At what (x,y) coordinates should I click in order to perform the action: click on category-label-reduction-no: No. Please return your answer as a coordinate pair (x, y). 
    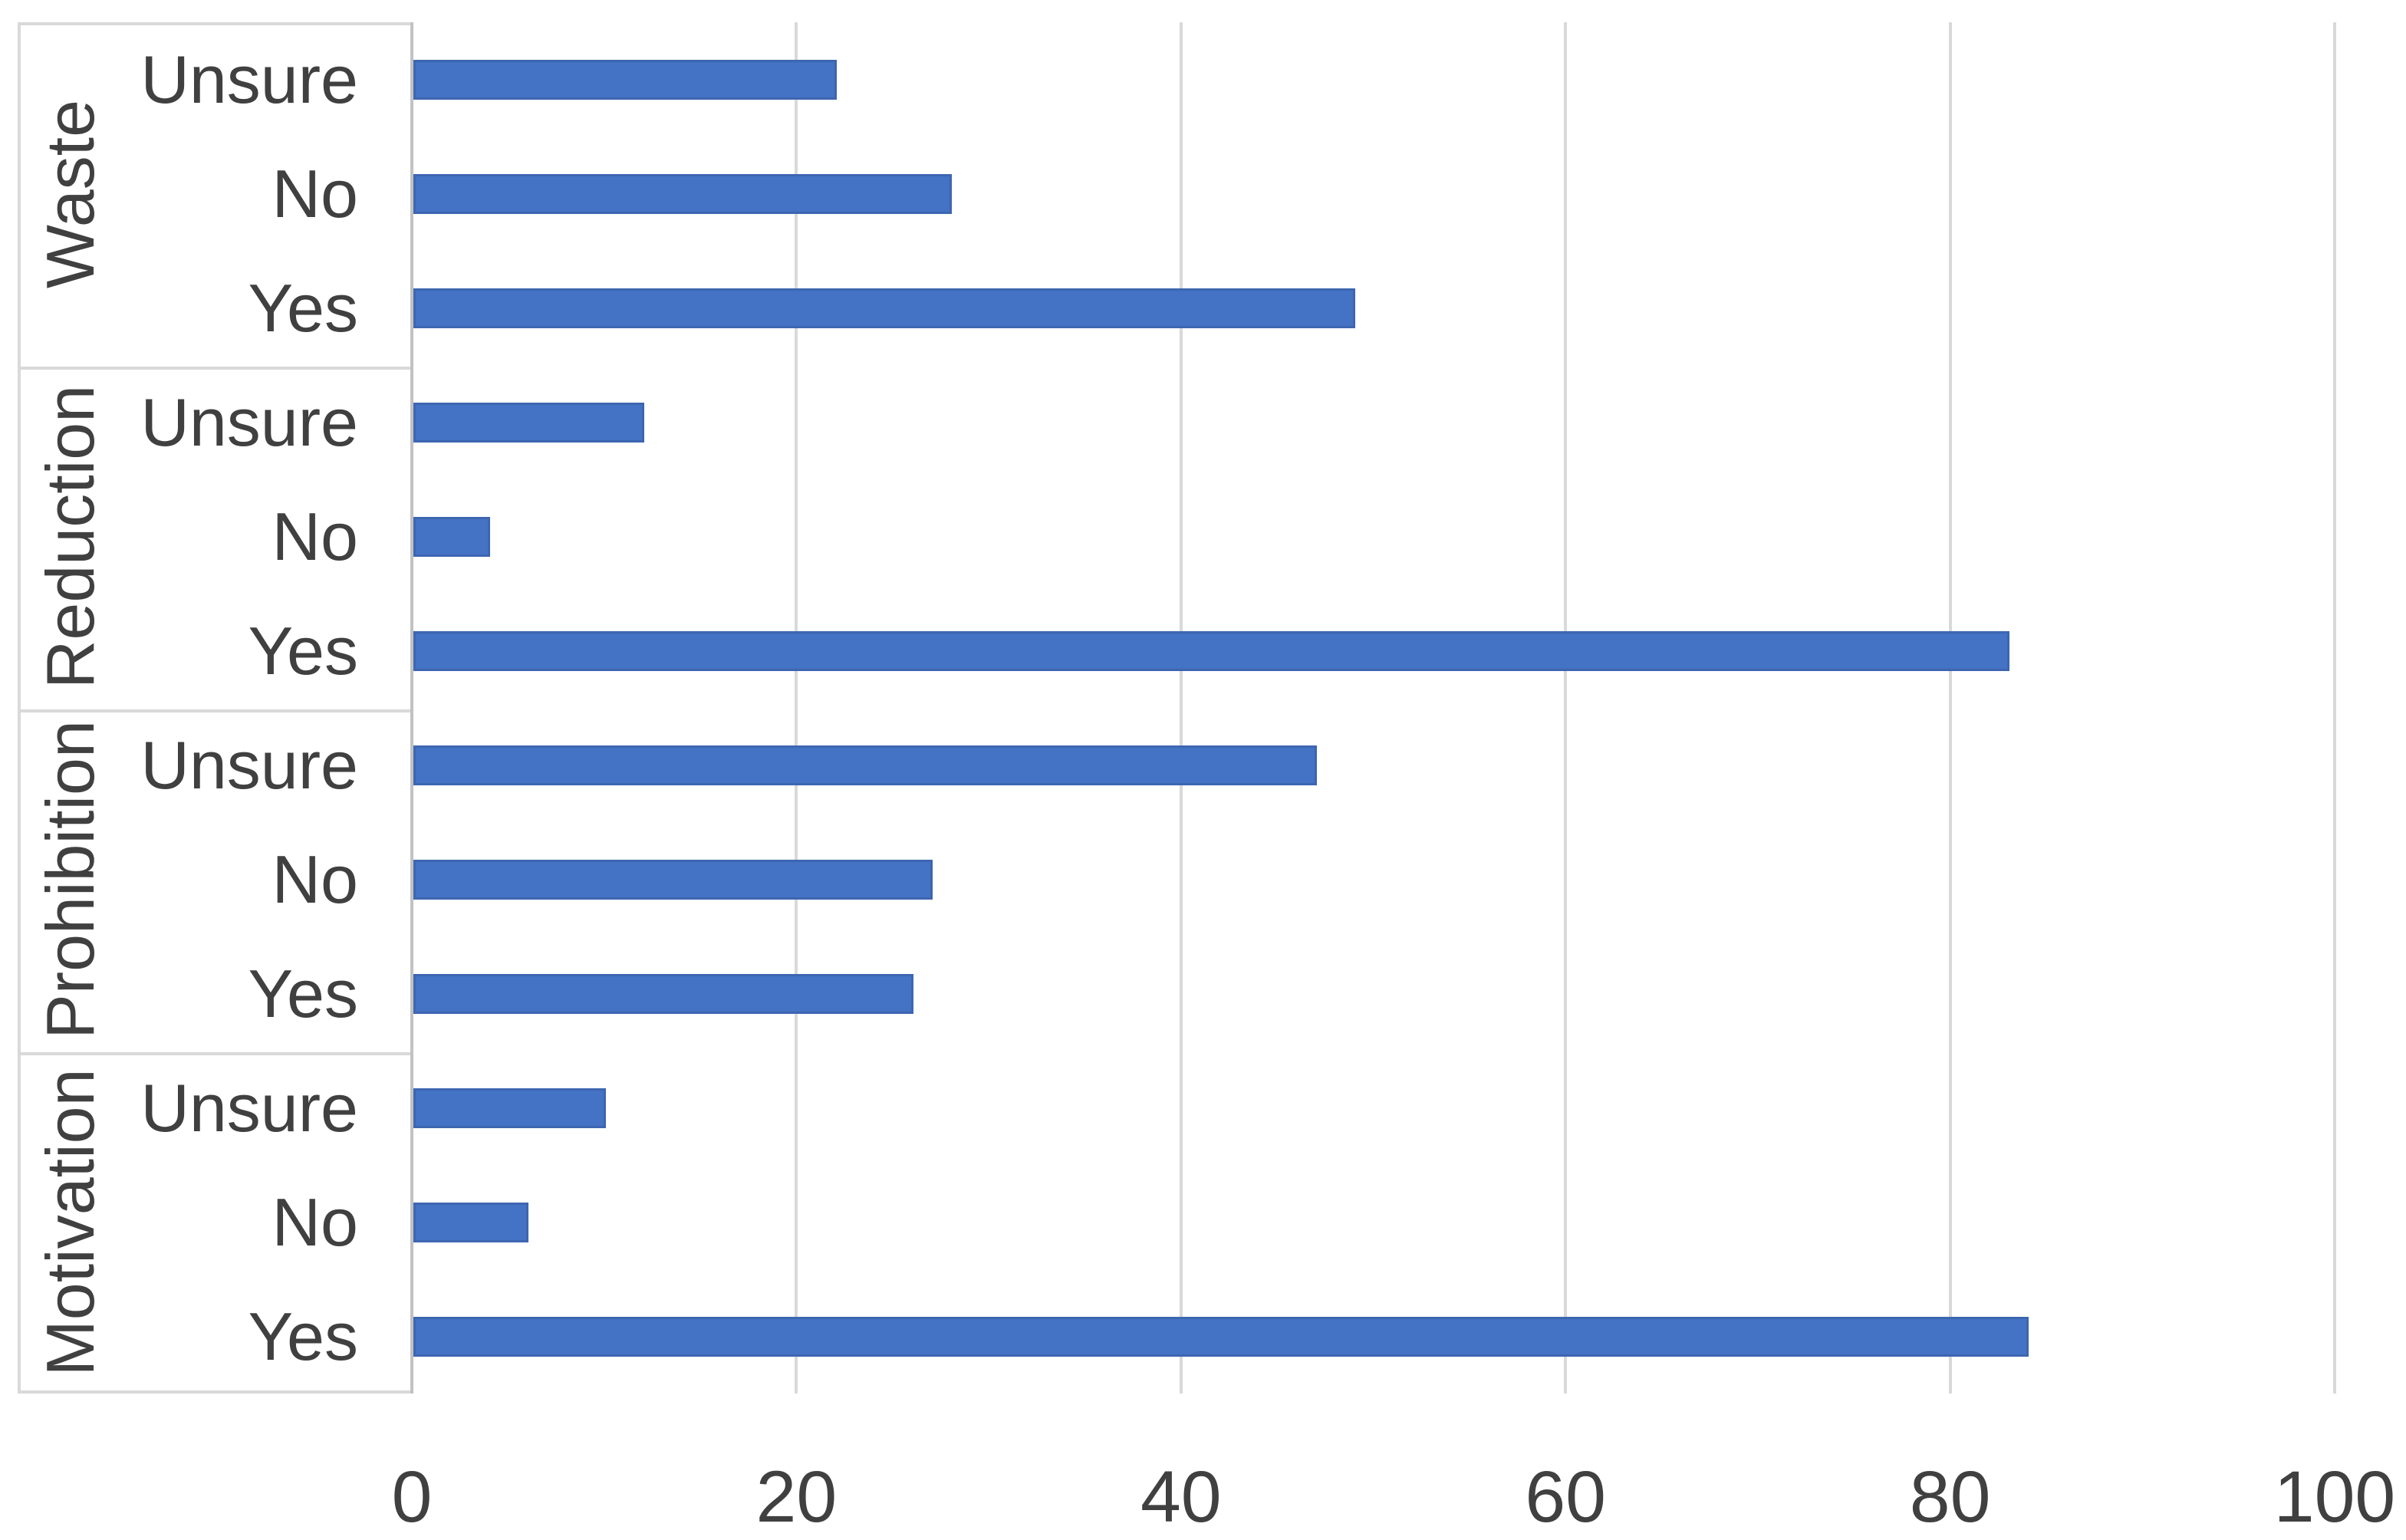
    Looking at the image, I should click on (315, 536).